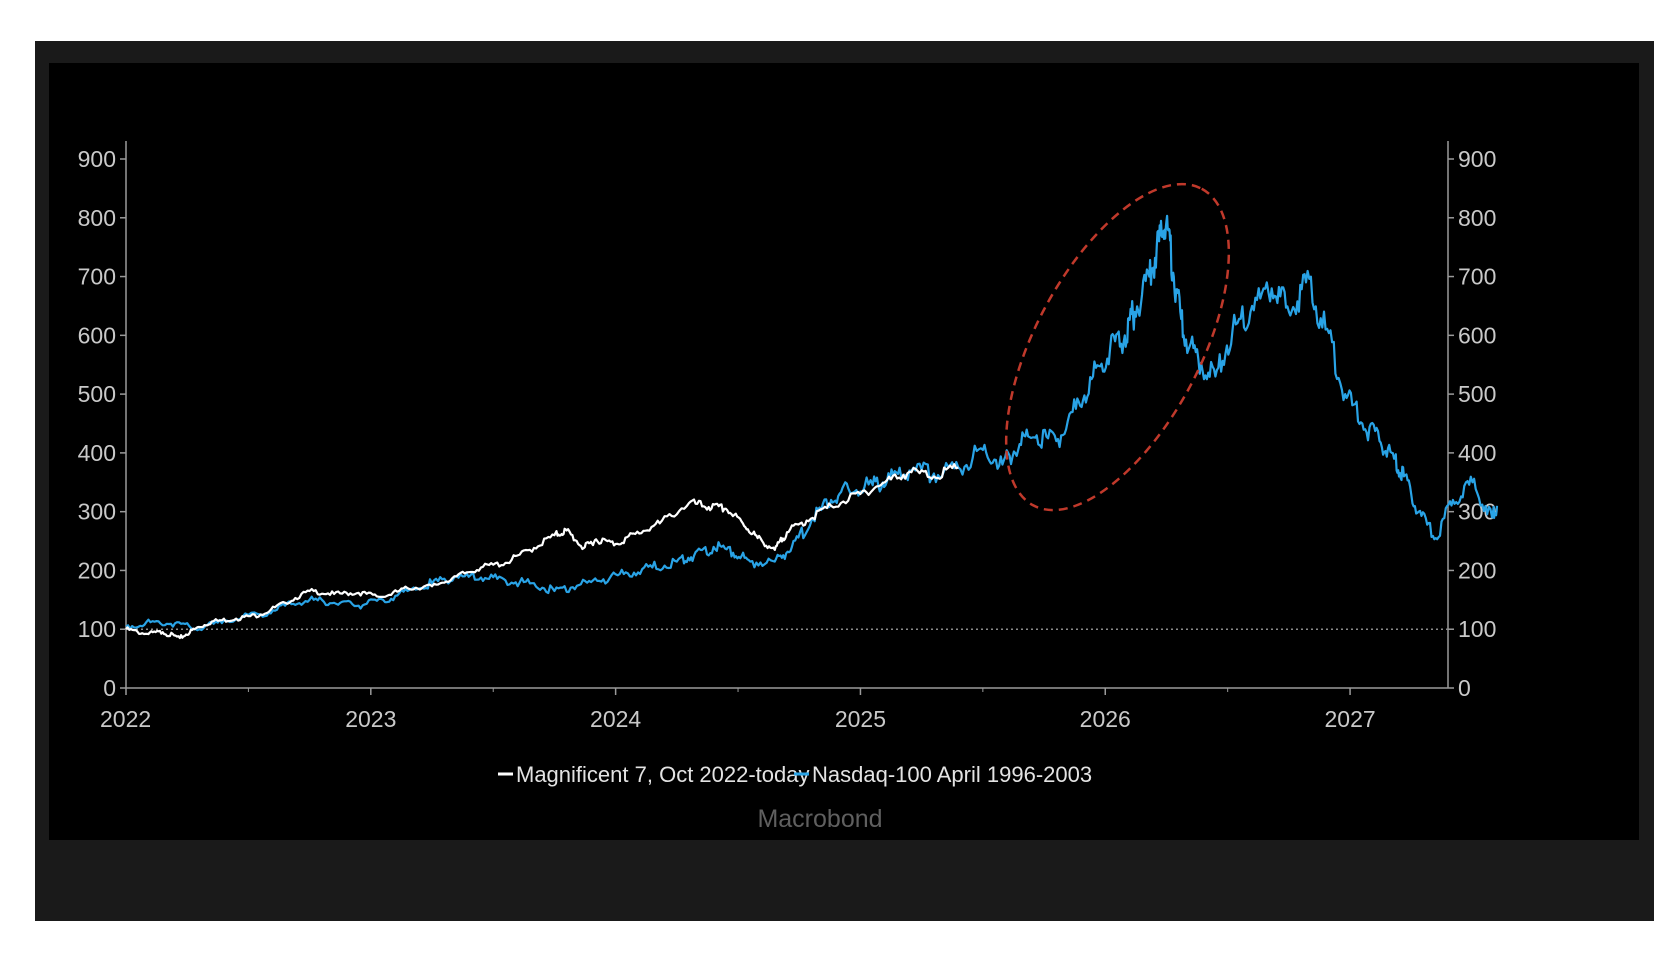  I want to click on highlight-ellipse, so click(1117, 347).